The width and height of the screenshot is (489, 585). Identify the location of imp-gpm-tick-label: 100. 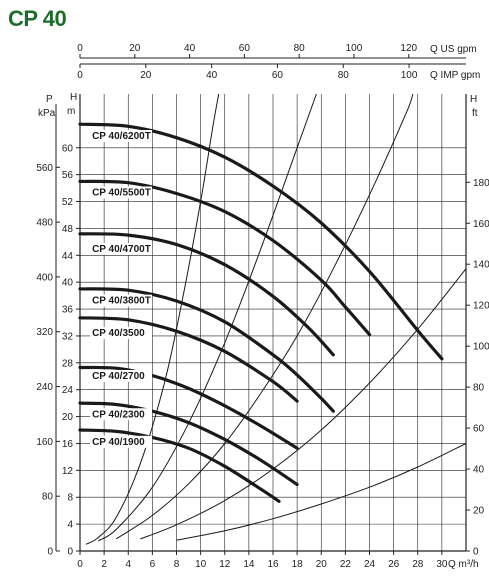
(409, 75).